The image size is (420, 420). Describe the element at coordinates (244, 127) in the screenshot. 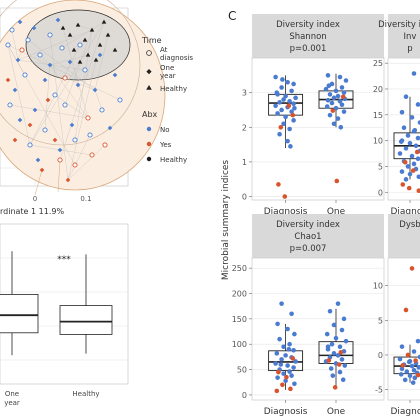

I see `y-tick-label: 2` at that location.